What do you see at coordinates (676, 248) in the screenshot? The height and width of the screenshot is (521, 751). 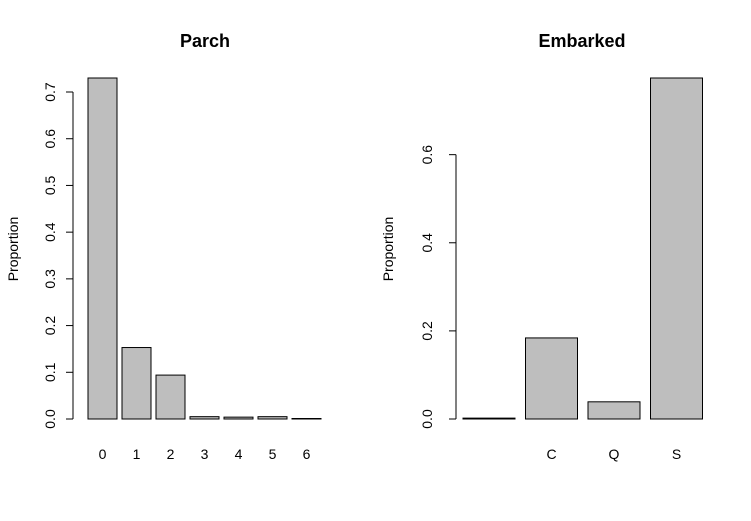 I see `bar-S` at bounding box center [676, 248].